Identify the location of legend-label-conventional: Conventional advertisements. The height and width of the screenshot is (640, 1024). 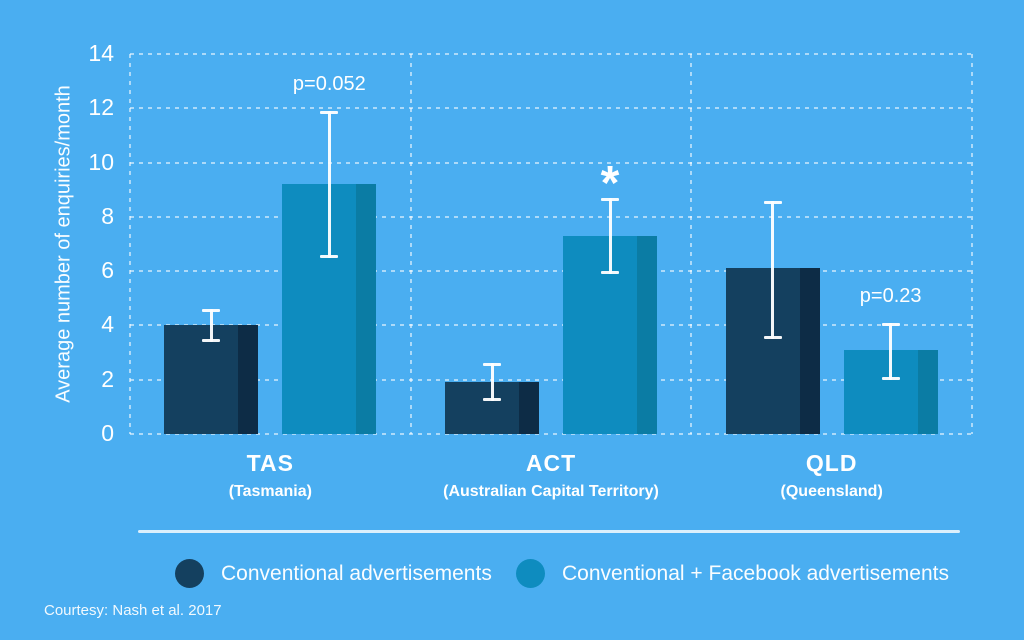
(356, 573).